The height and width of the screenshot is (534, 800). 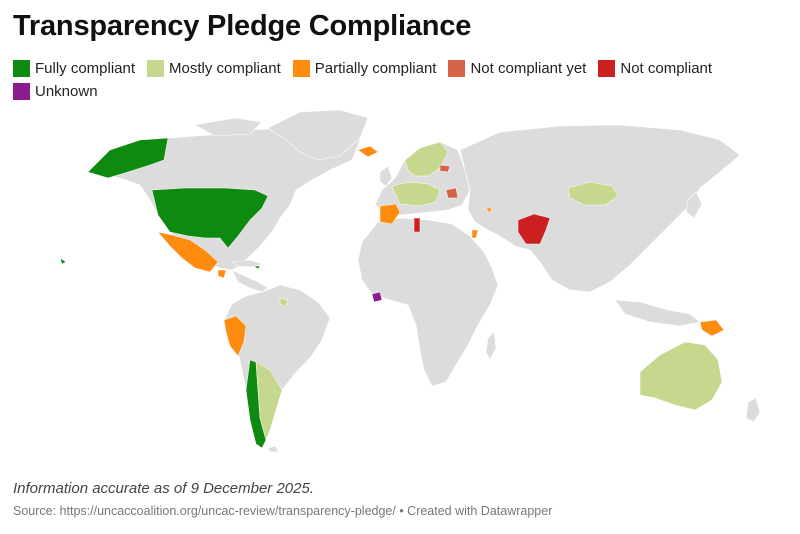 I want to click on legend-item-fully-compliant: Fully compliant, so click(x=74, y=68).